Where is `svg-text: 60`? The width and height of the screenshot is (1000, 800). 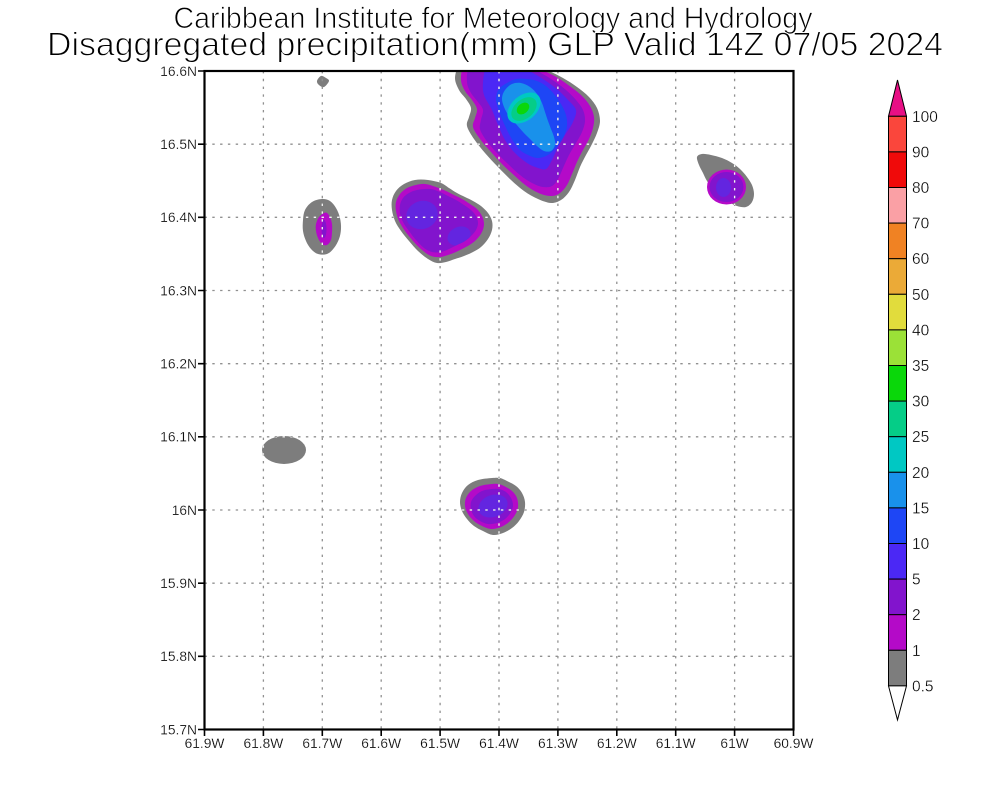
svg-text: 60 is located at coordinates (921, 259).